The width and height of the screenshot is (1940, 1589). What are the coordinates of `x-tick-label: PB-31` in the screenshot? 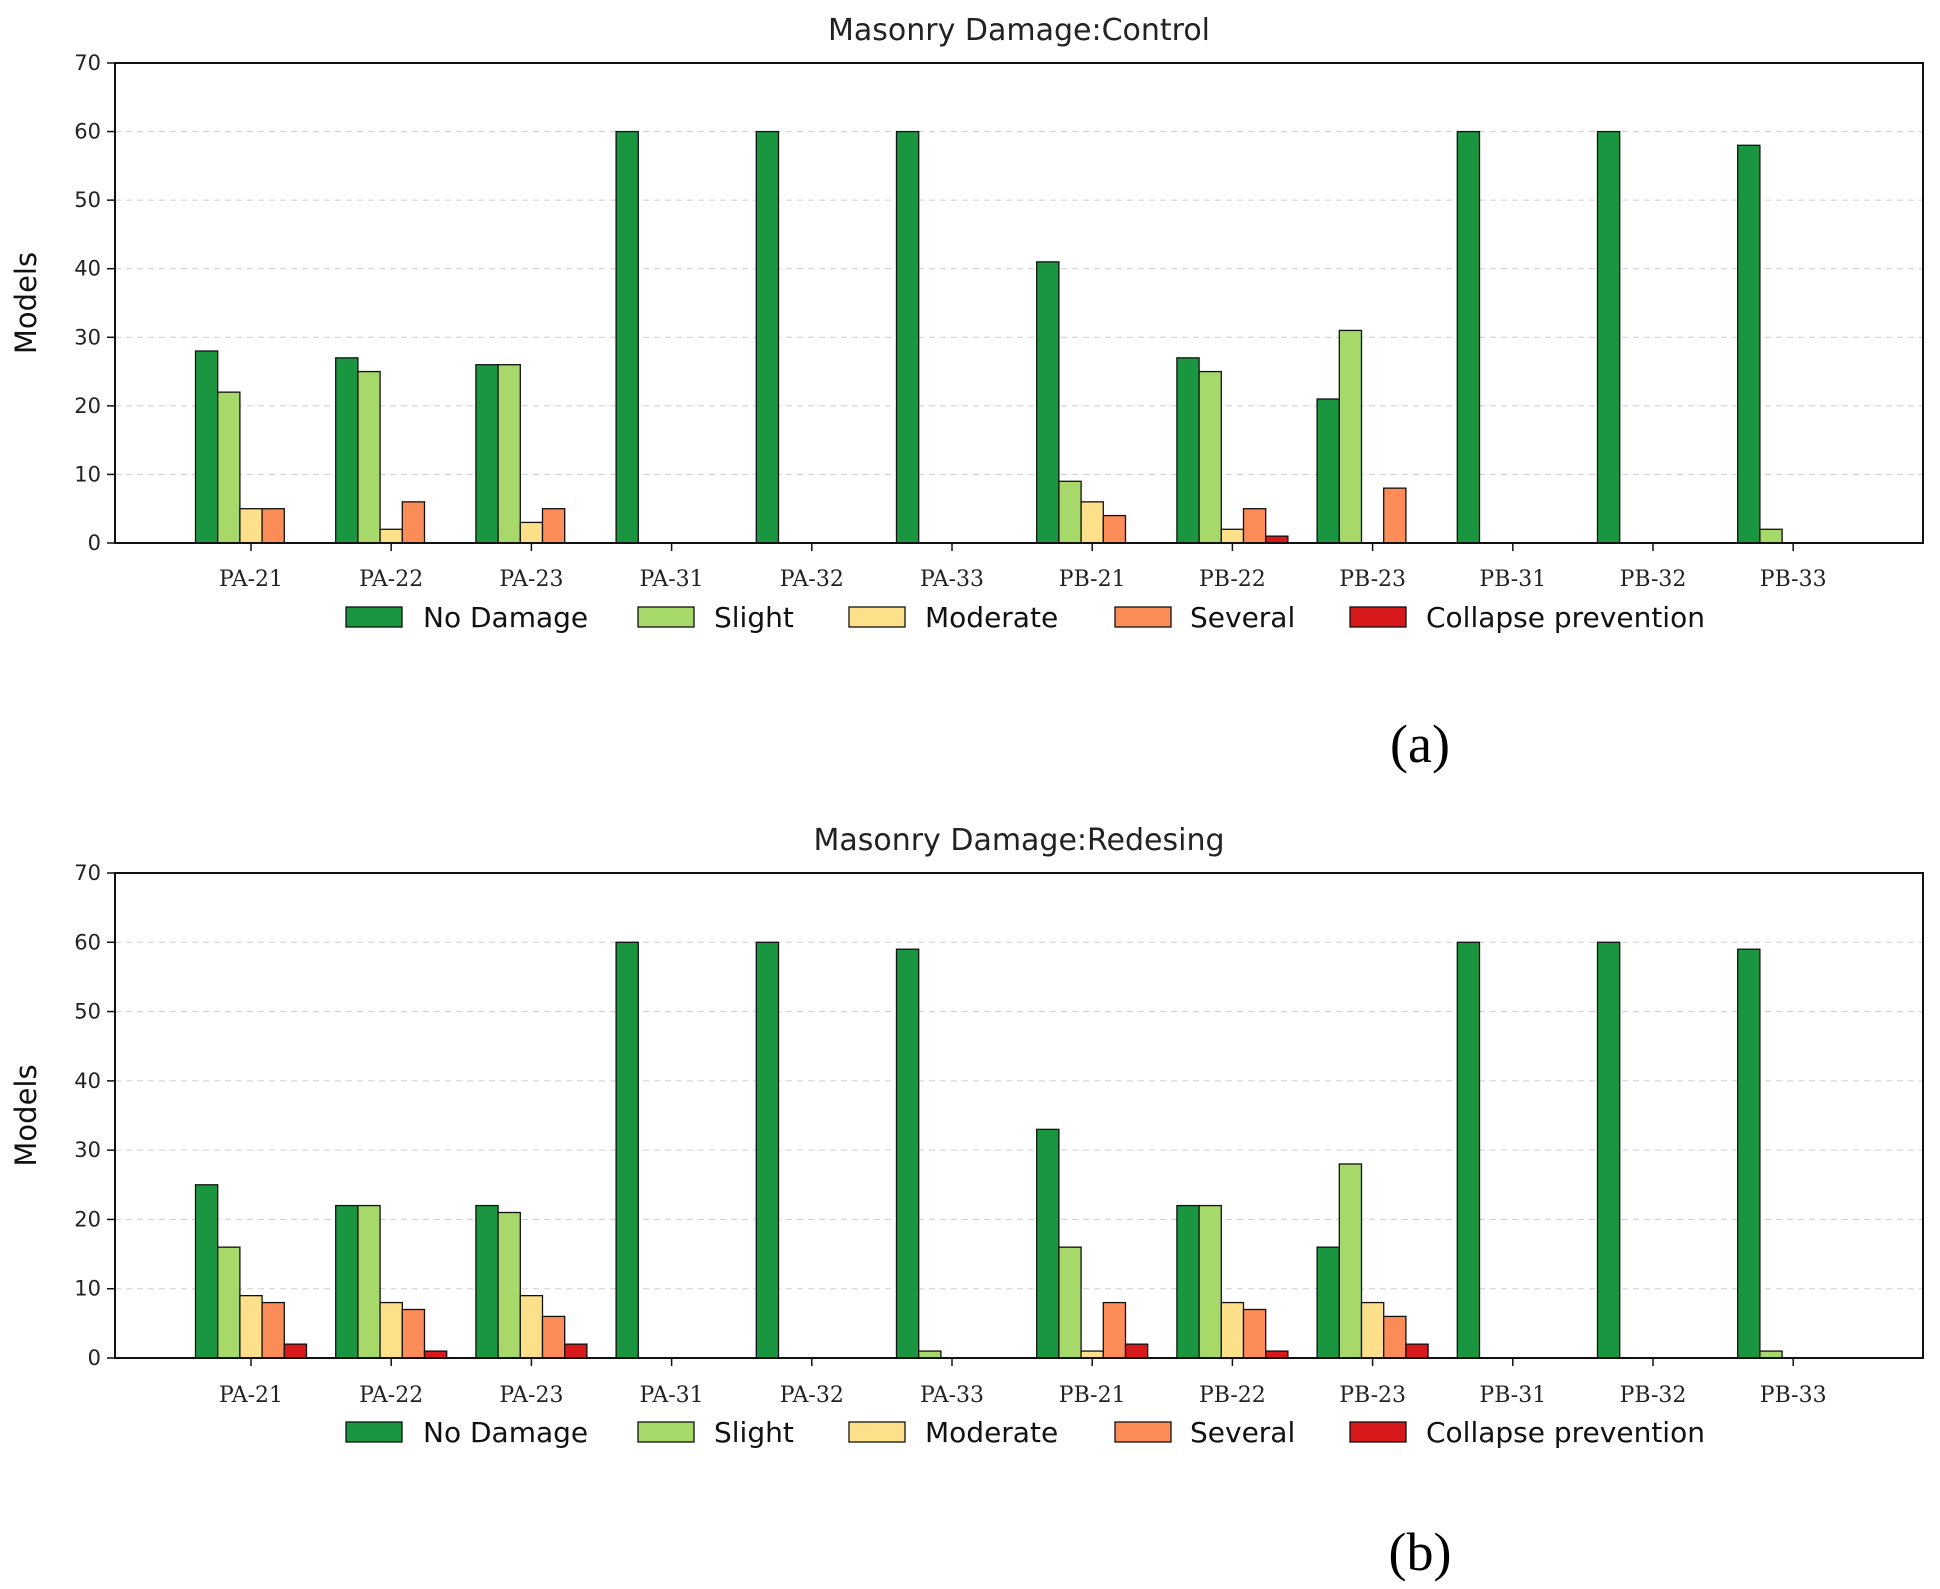 It's located at (1512, 579).